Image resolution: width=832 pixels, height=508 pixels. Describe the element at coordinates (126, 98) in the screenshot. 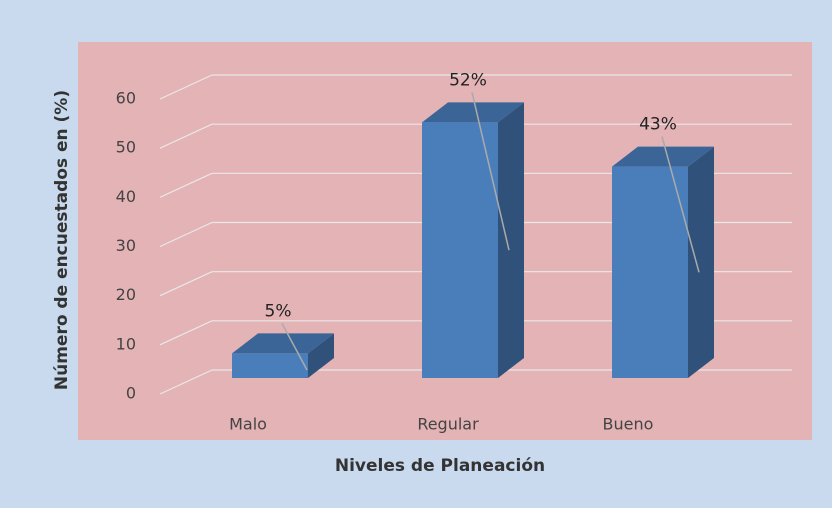

I see `y-tick-label: 60` at that location.